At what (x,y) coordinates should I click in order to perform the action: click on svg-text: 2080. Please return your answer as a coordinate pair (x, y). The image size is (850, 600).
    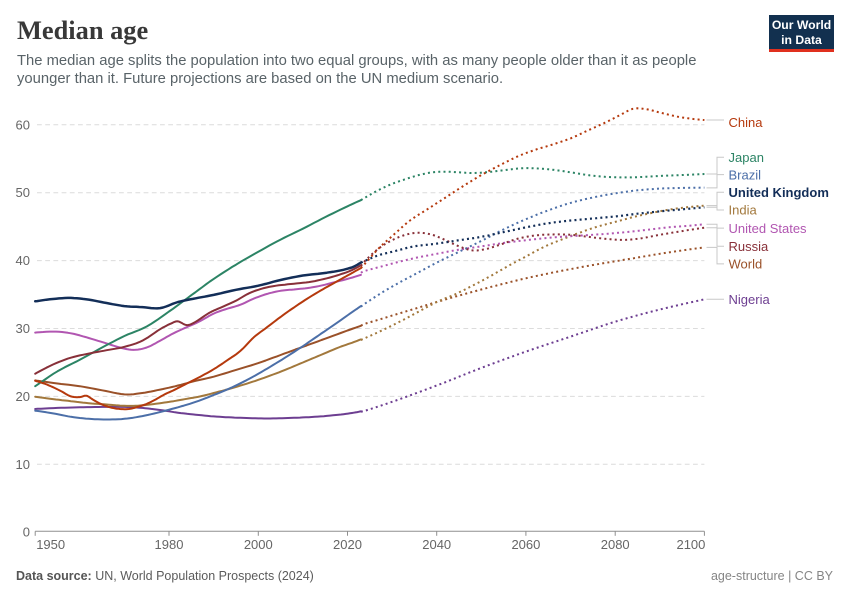
    Looking at the image, I should click on (615, 544).